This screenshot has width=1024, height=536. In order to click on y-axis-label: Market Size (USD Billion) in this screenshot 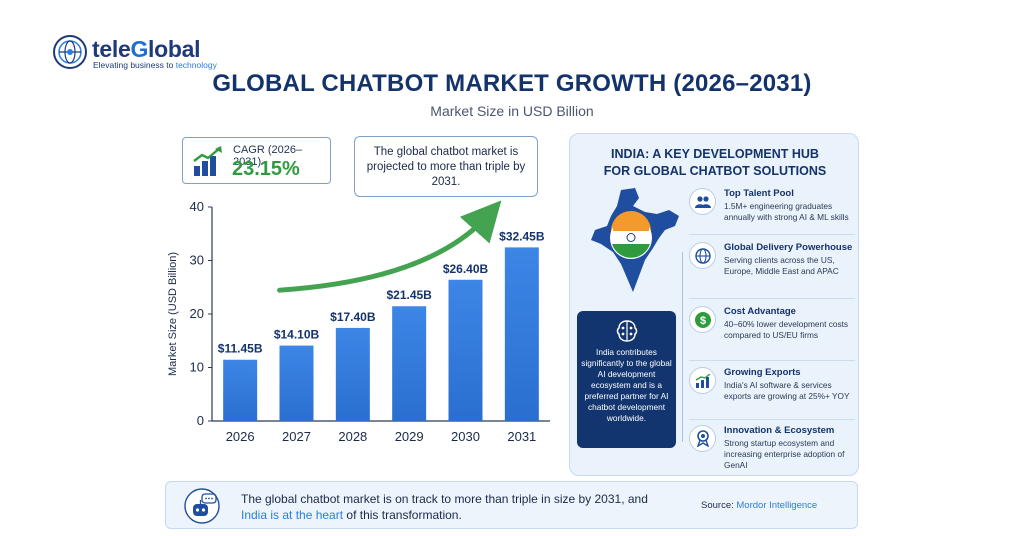, I will do `click(173, 314)`.